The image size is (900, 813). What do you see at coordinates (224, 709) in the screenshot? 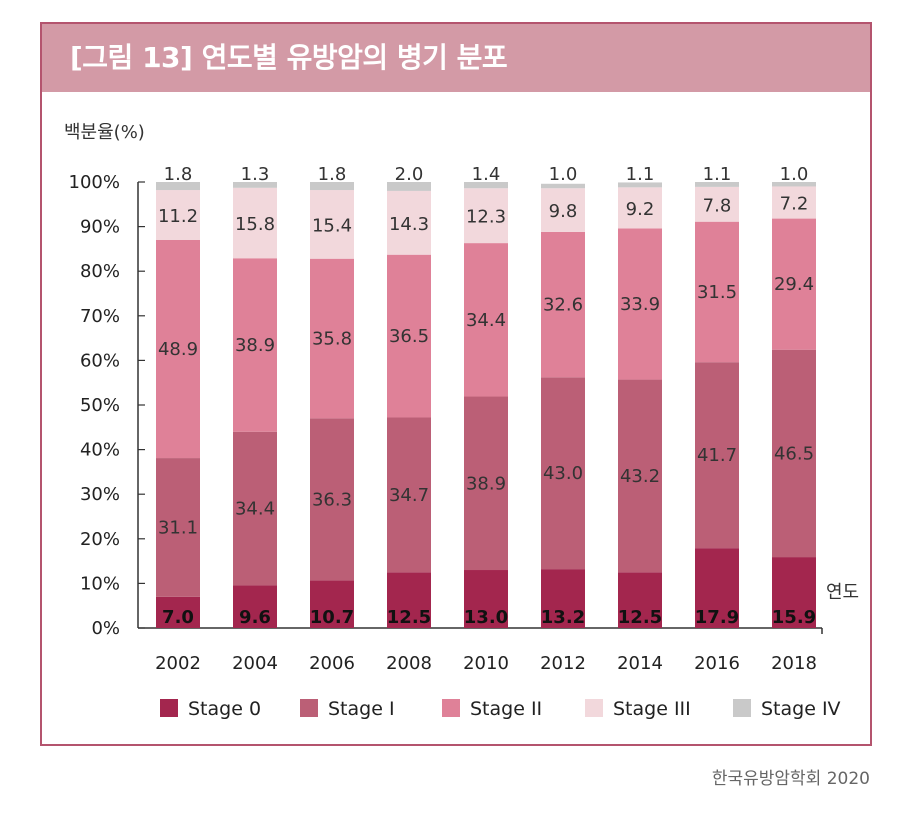
I see `legend-label: Stage 0` at bounding box center [224, 709].